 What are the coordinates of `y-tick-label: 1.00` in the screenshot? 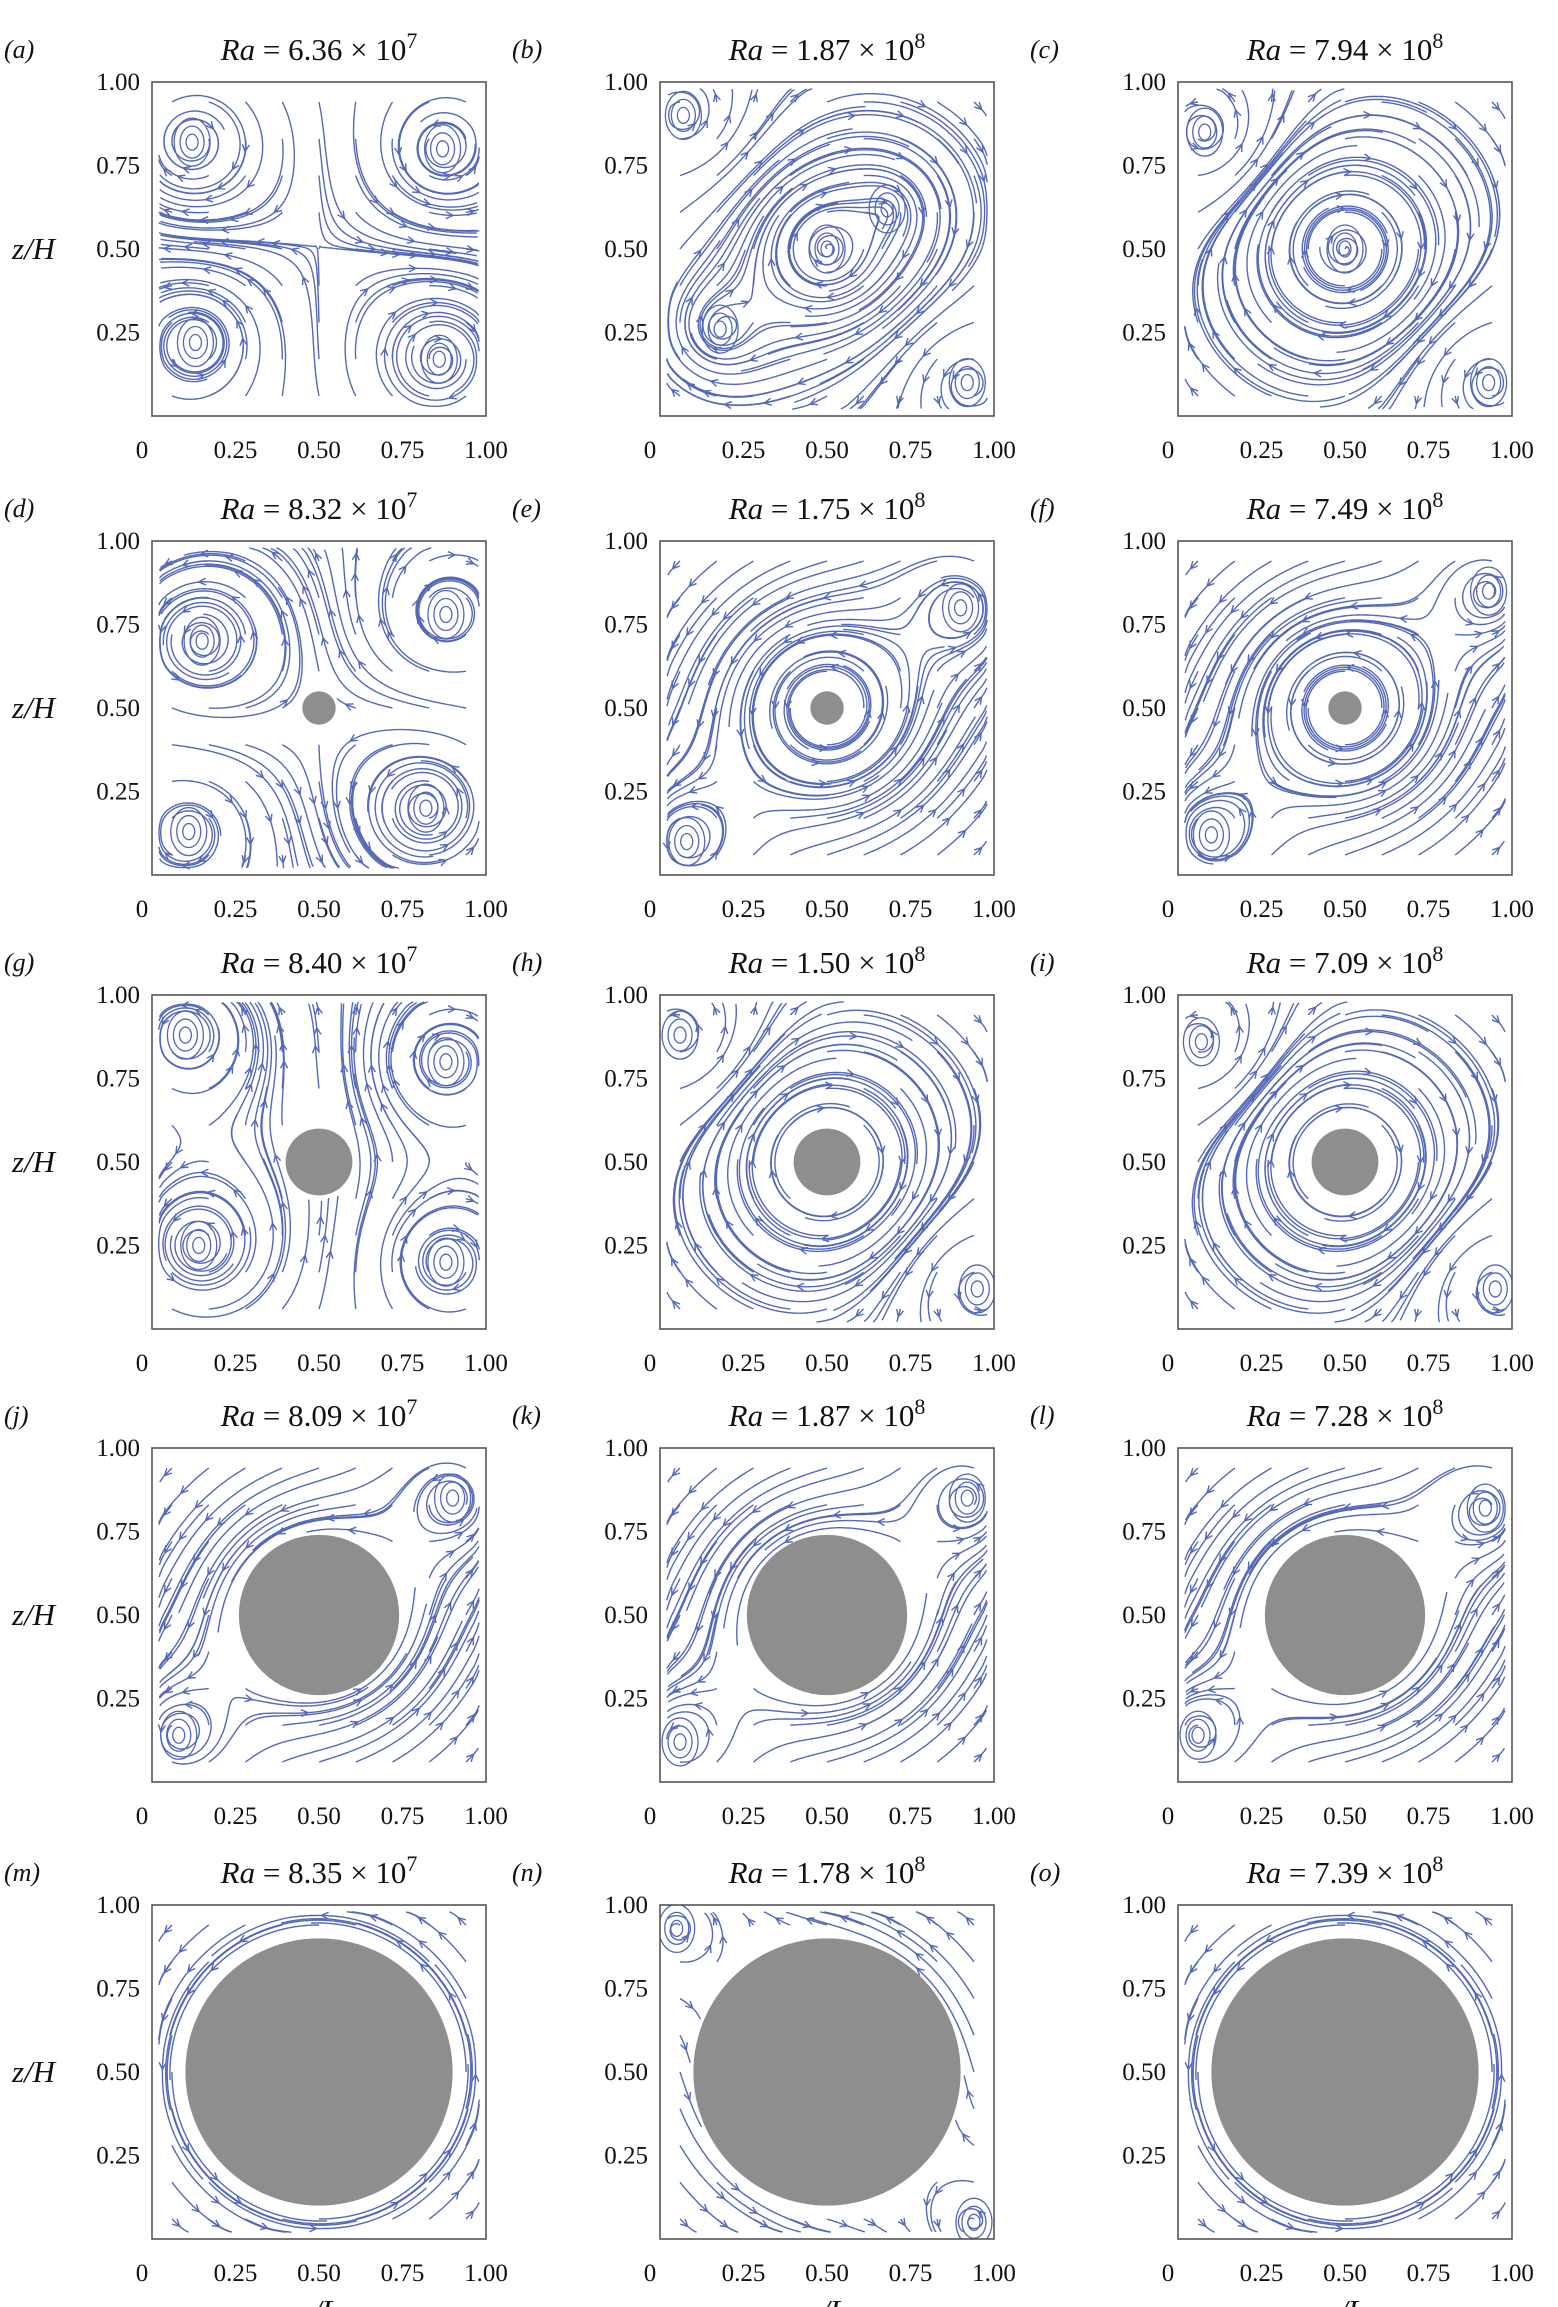 It's located at (626, 82).